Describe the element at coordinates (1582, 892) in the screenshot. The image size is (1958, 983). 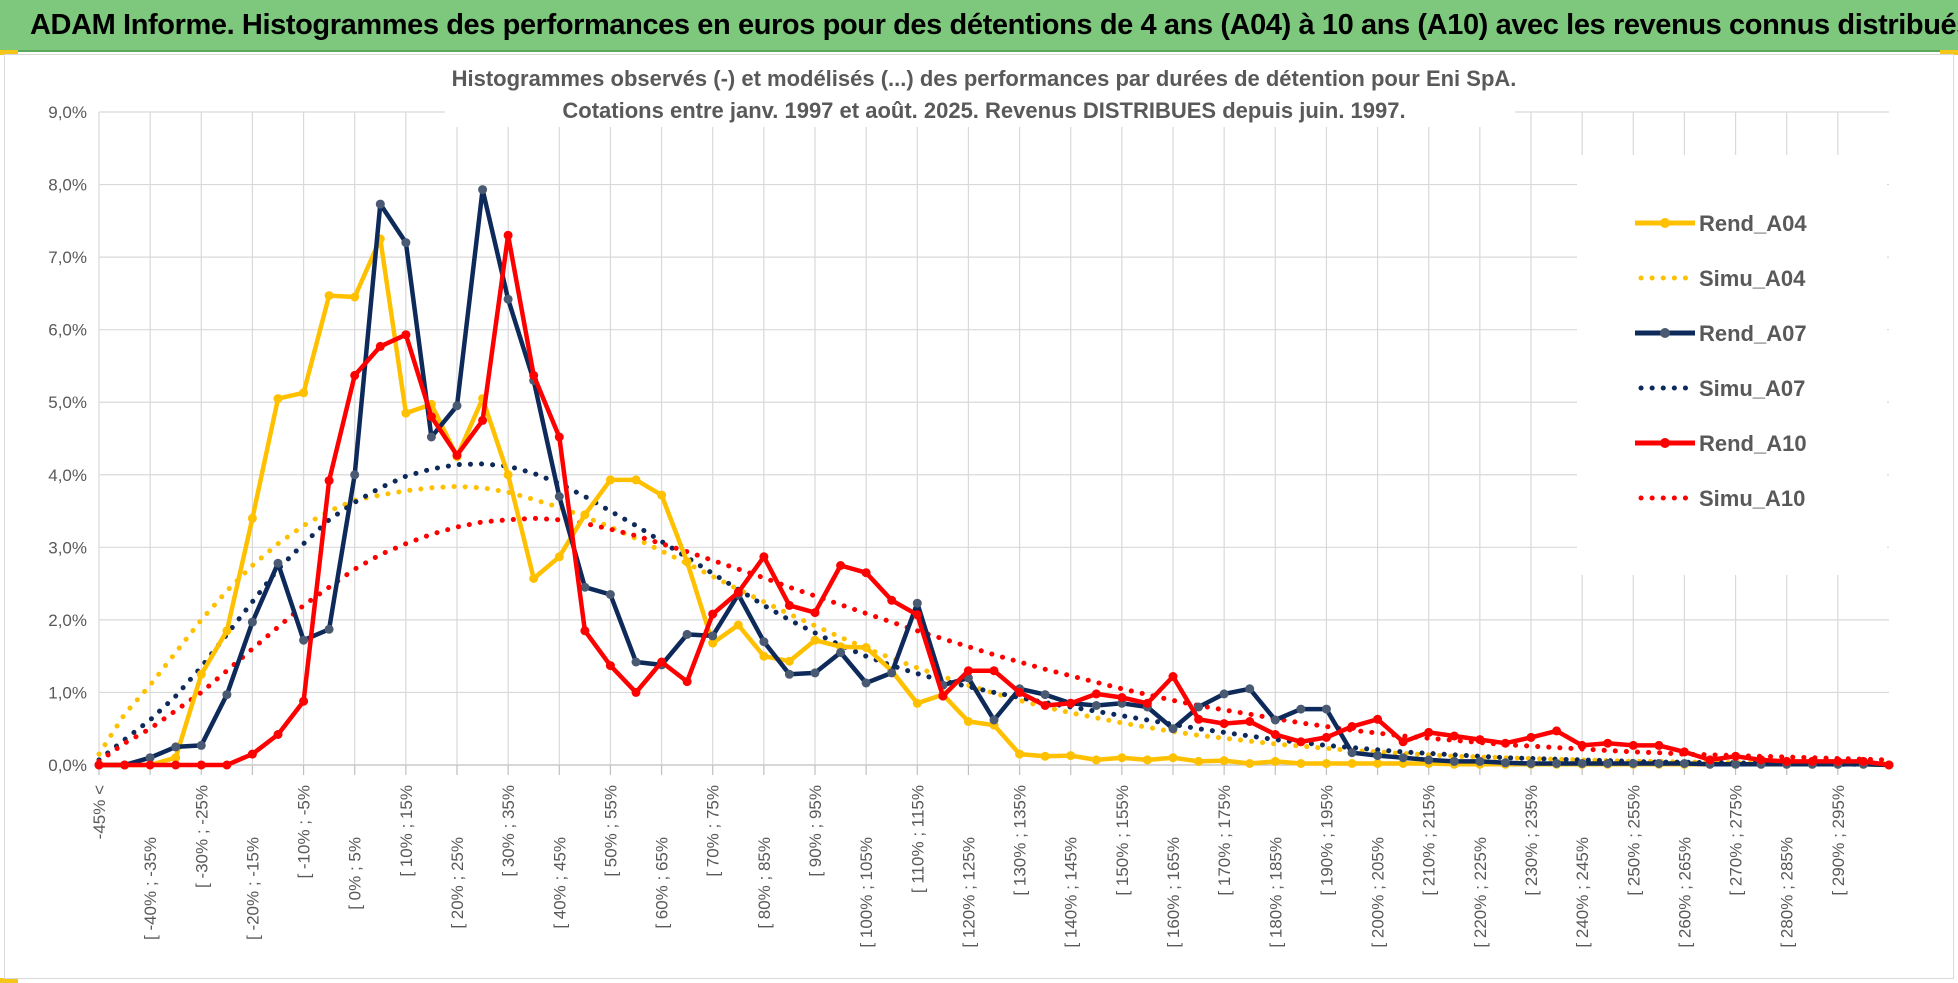
I see `x-tick-label: [ 240% ; 245%` at that location.